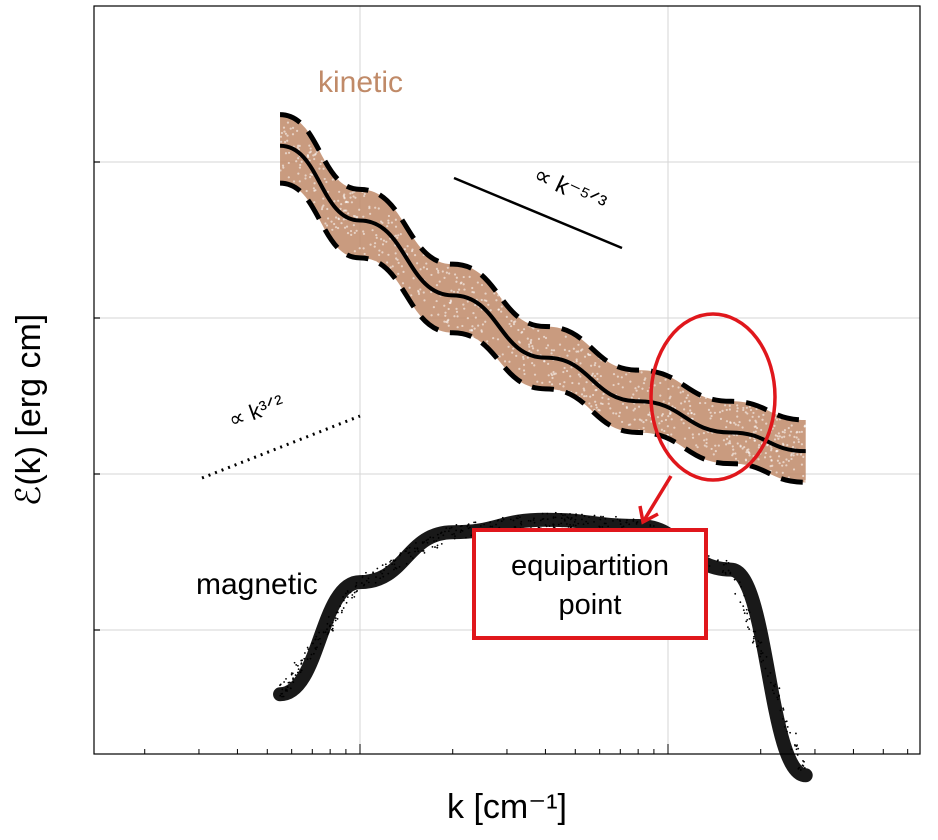 The height and width of the screenshot is (840, 938). Describe the element at coordinates (257, 584) in the screenshot. I see `magnetic-label: magnetic` at that location.